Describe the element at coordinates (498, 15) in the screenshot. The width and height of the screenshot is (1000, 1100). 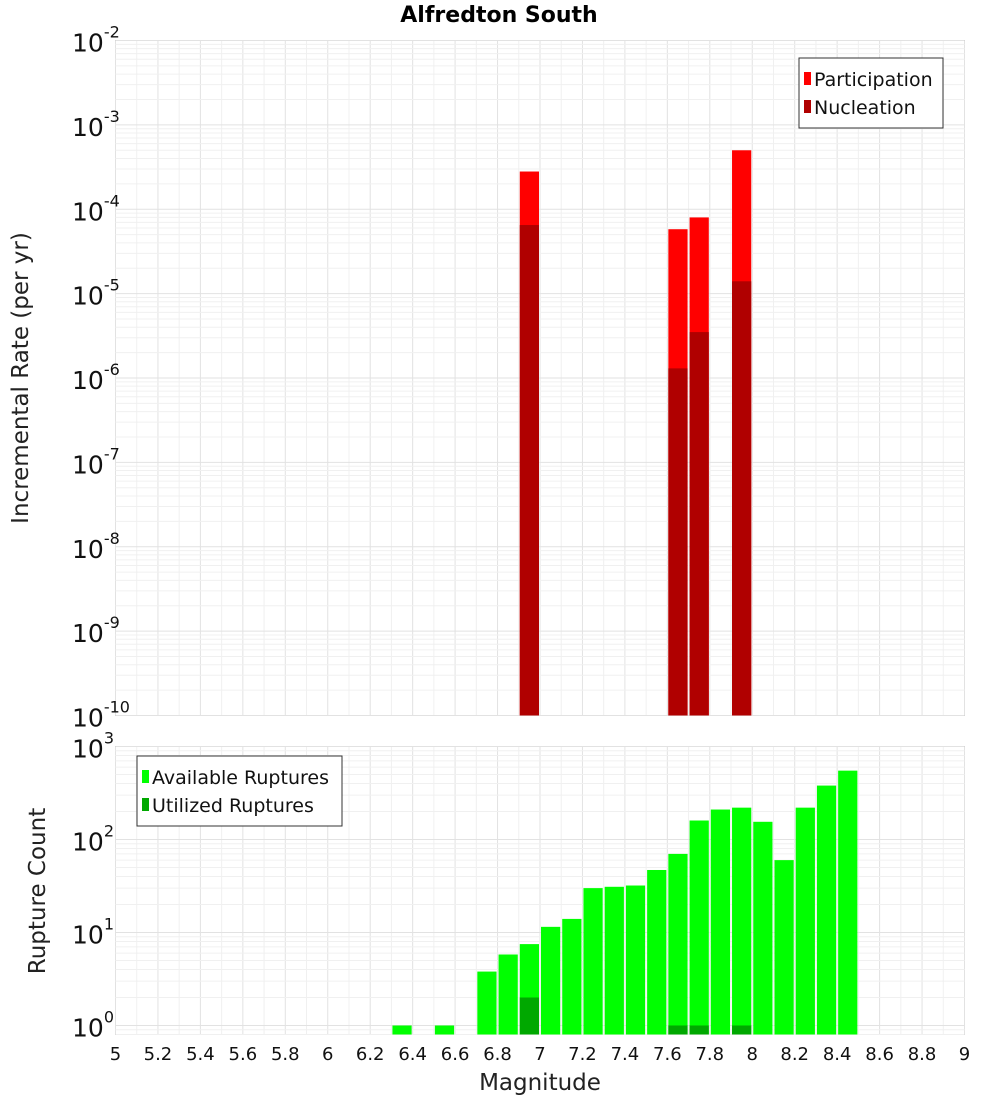
I see `chart-title: Alfredton South` at that location.